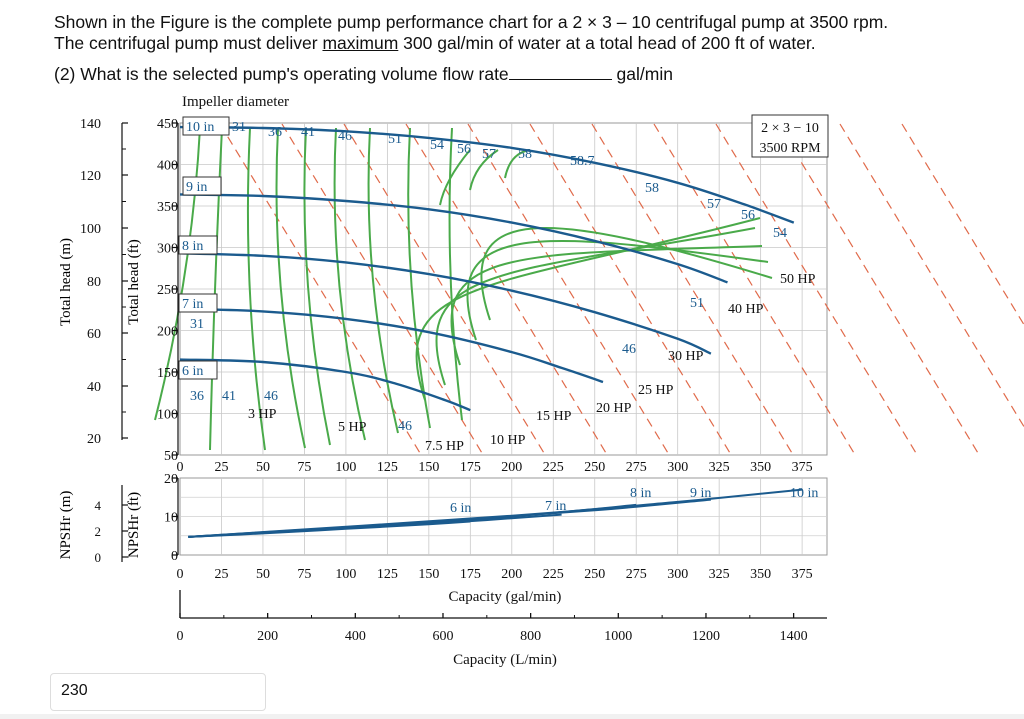 This screenshot has height=719, width=1024. Describe the element at coordinates (267, 636) in the screenshot. I see `capacity-lpm-tick-label: 200` at that location.